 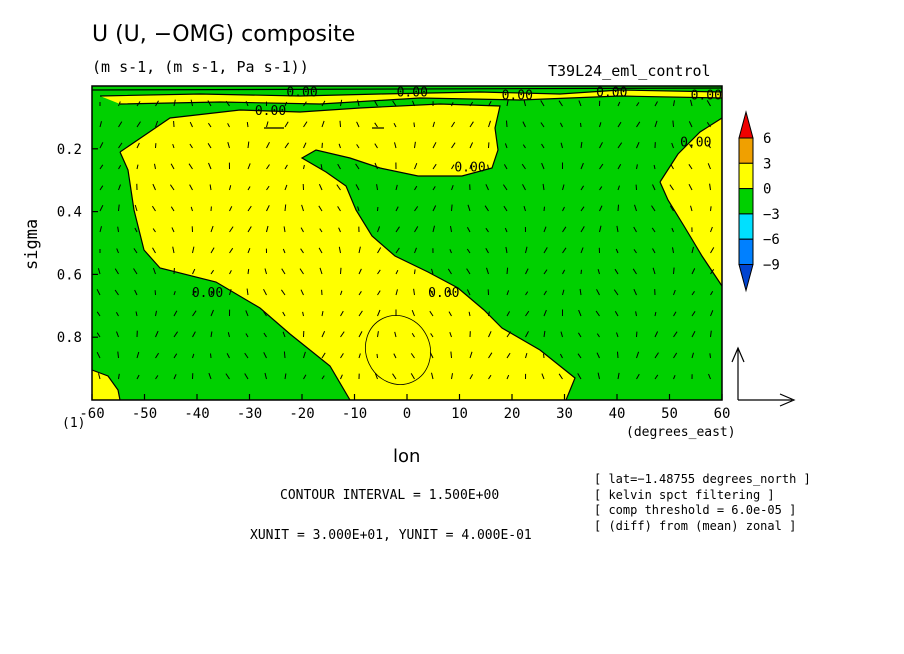 I want to click on info-latitude: [ lat=−1.48755 degrees_north ], so click(x=702, y=479).